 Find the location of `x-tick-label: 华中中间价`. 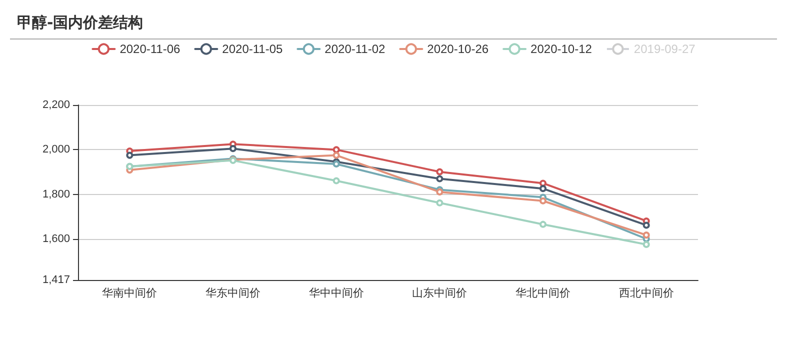

x-tick-label: 华中中间价 is located at coordinates (336, 293).